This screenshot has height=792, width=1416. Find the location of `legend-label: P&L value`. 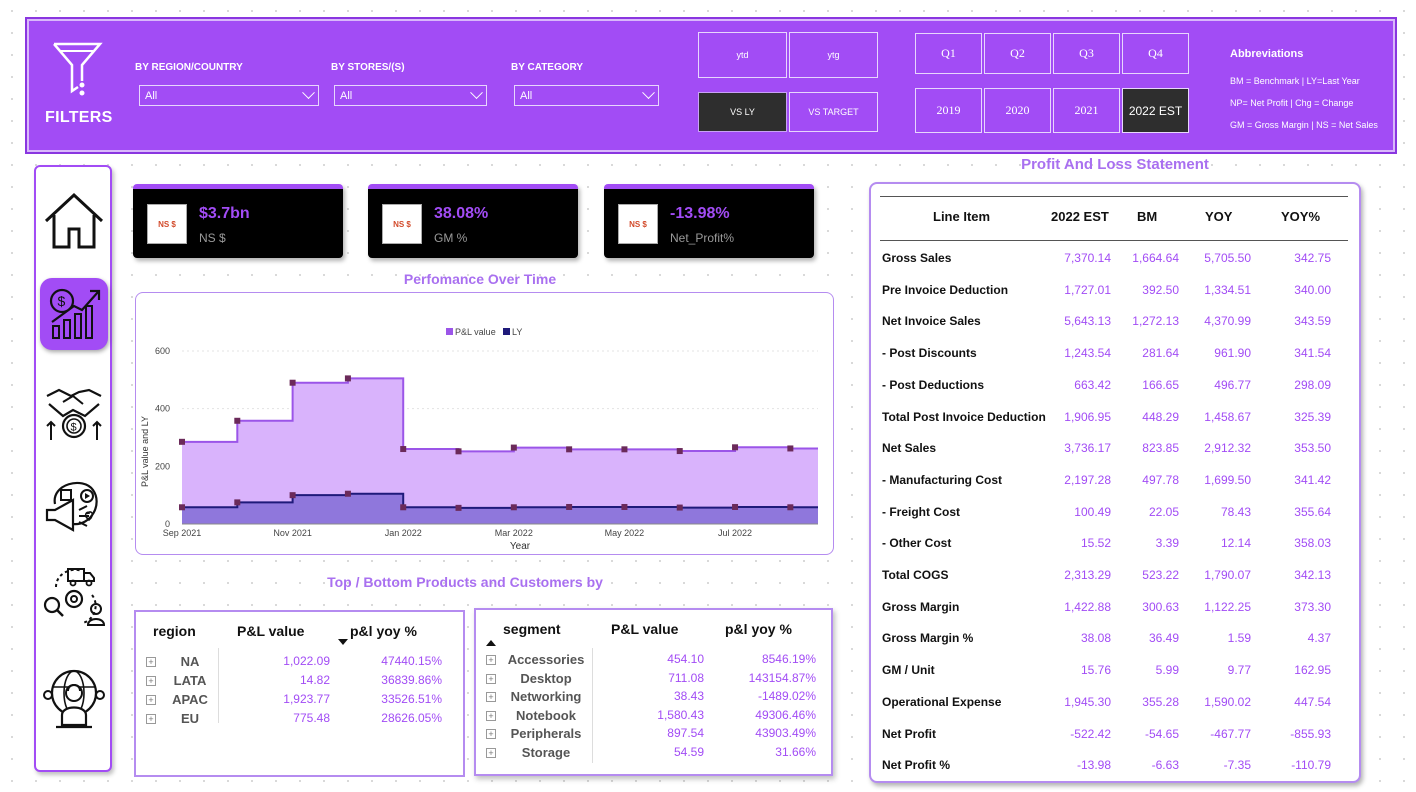

legend-label: P&L value is located at coordinates (475, 332).